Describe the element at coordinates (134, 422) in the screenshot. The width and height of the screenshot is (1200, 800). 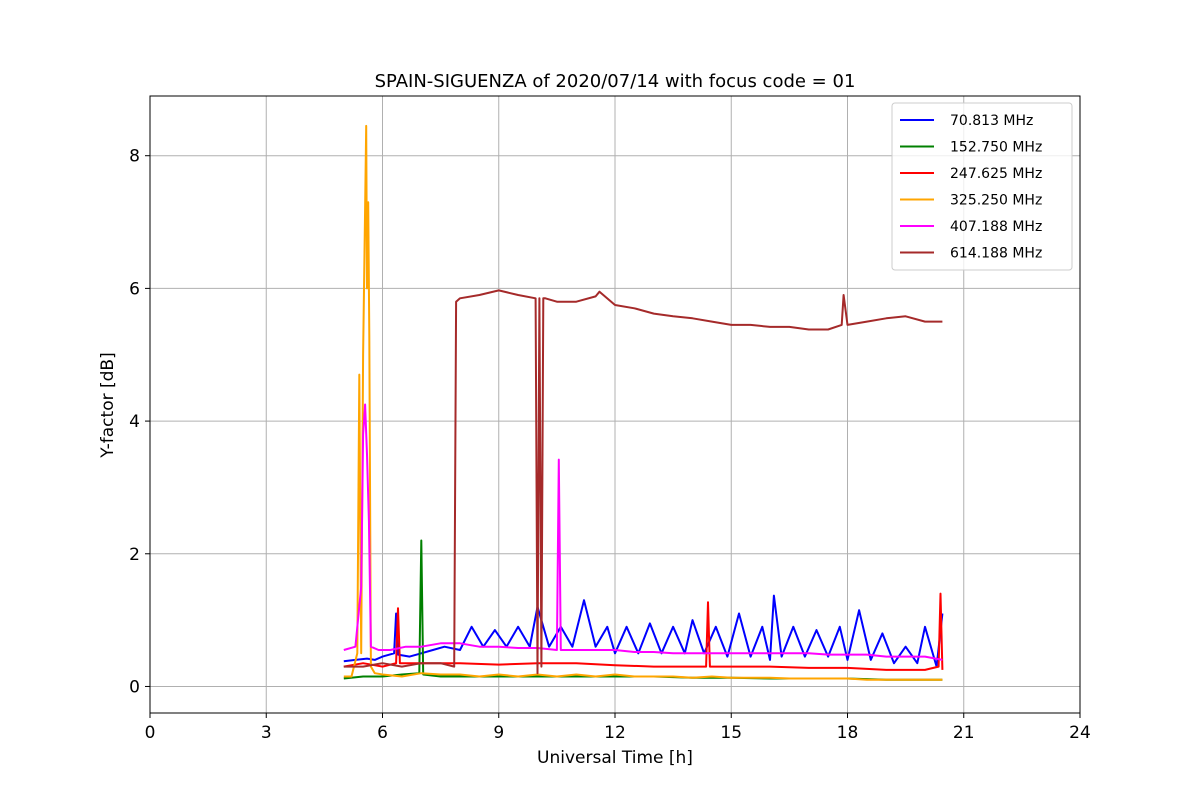
I see `y-tick-label: 4` at that location.